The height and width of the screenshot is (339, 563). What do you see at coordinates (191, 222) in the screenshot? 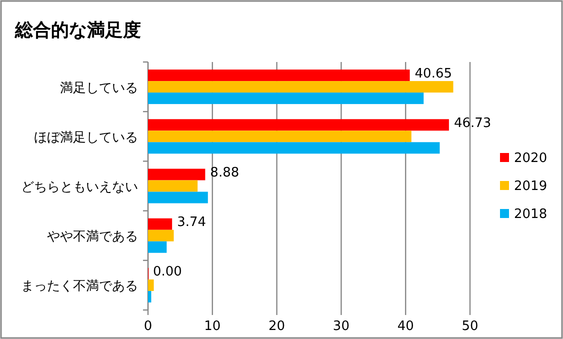
I see `data-label: 3.74` at bounding box center [191, 222].